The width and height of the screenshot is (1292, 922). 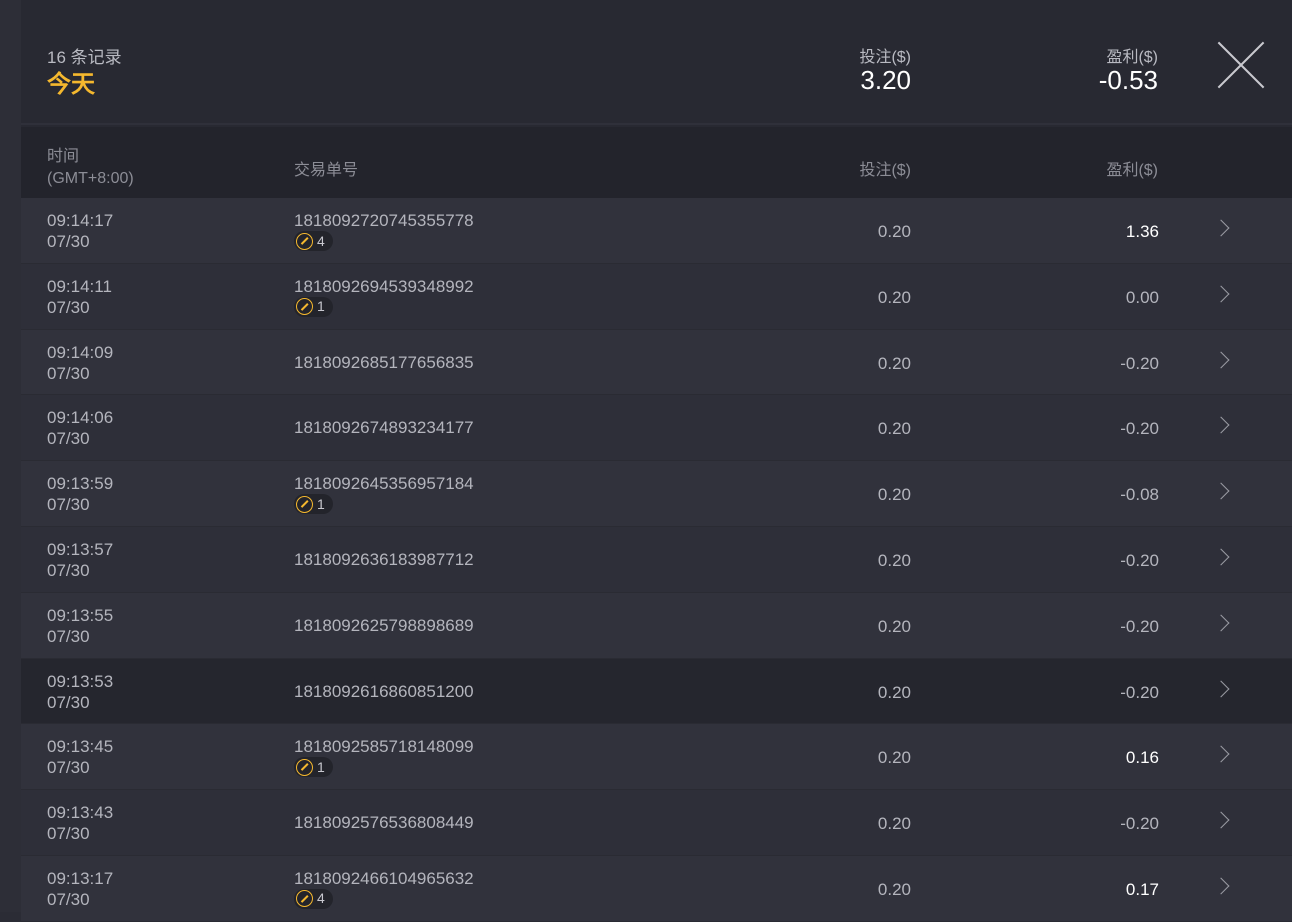 I want to click on profit-total-label: 盈利($), so click(x=1132, y=57).